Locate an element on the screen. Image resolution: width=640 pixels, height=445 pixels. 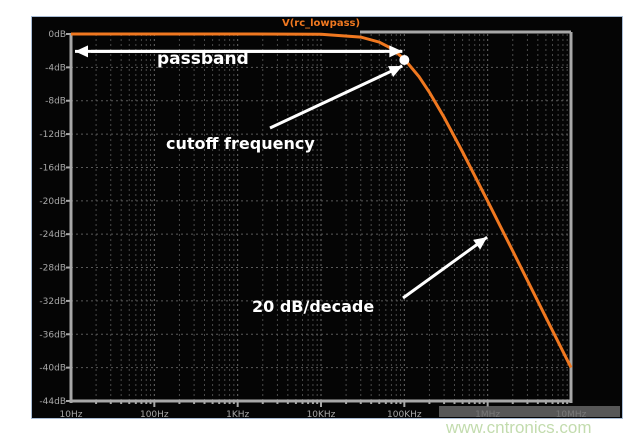
y-tick-label: -12dB is located at coordinates (52, 135).